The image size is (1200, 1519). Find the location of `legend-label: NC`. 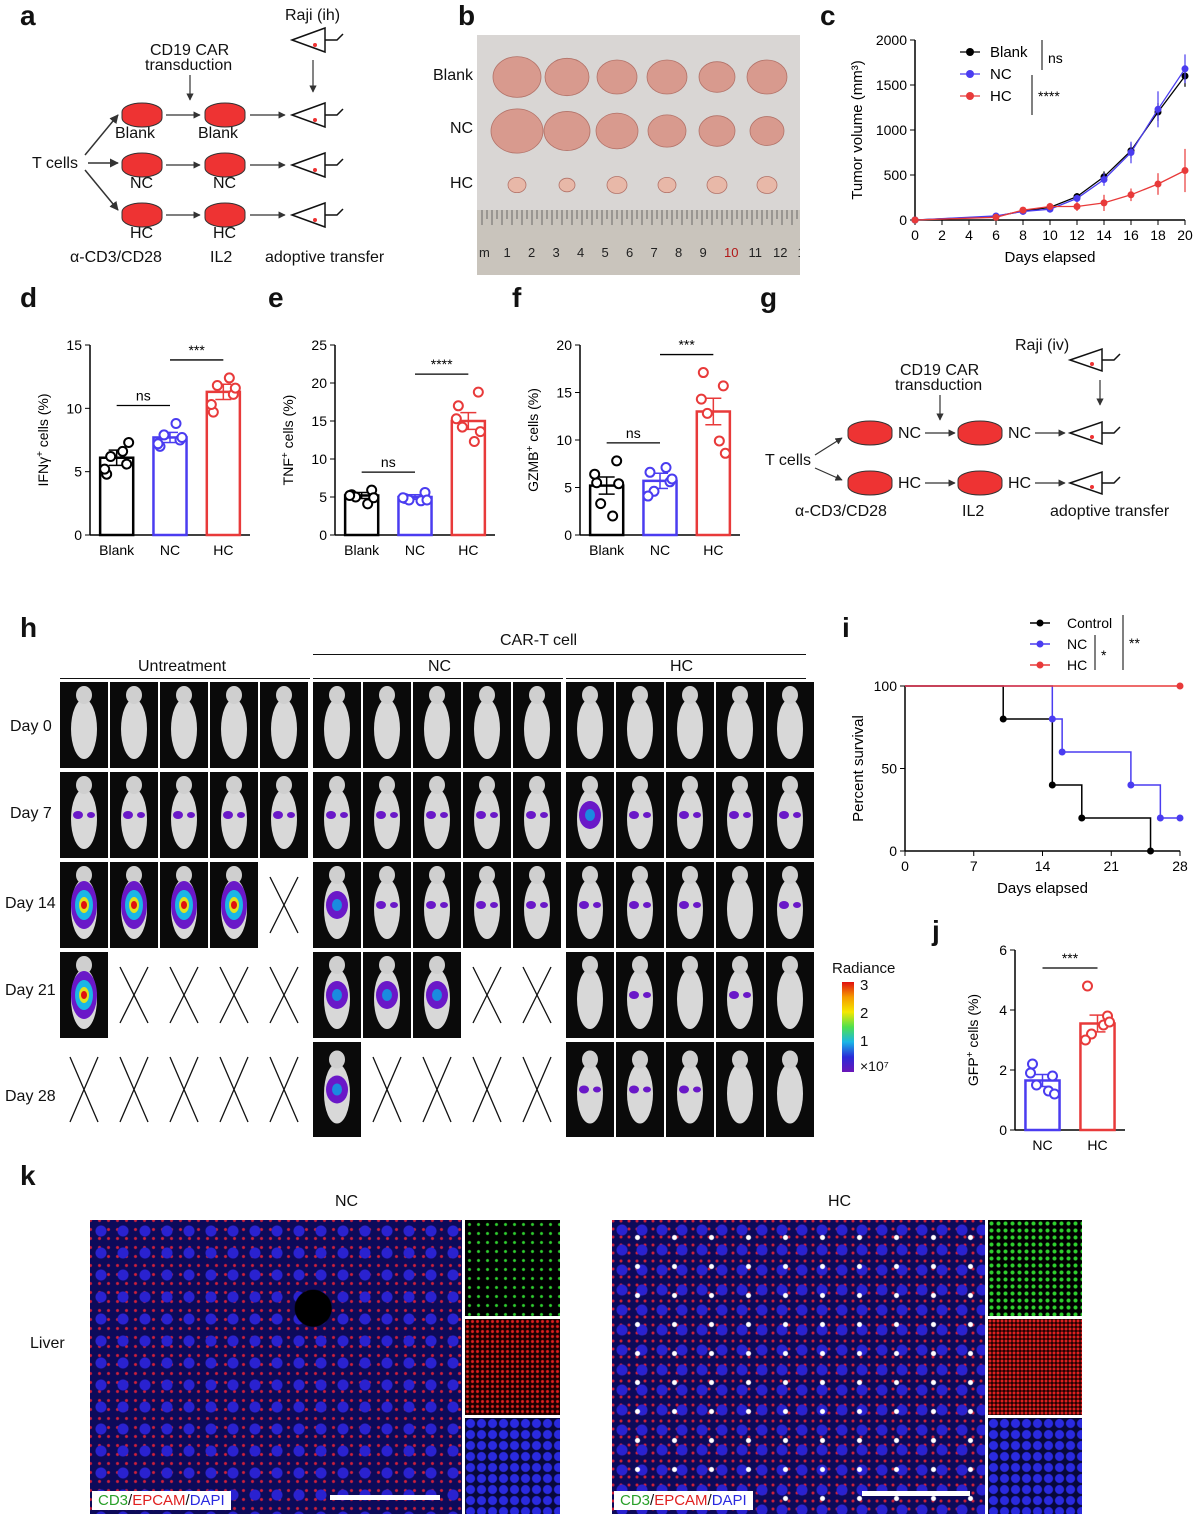

legend-label: NC is located at coordinates (1077, 644).